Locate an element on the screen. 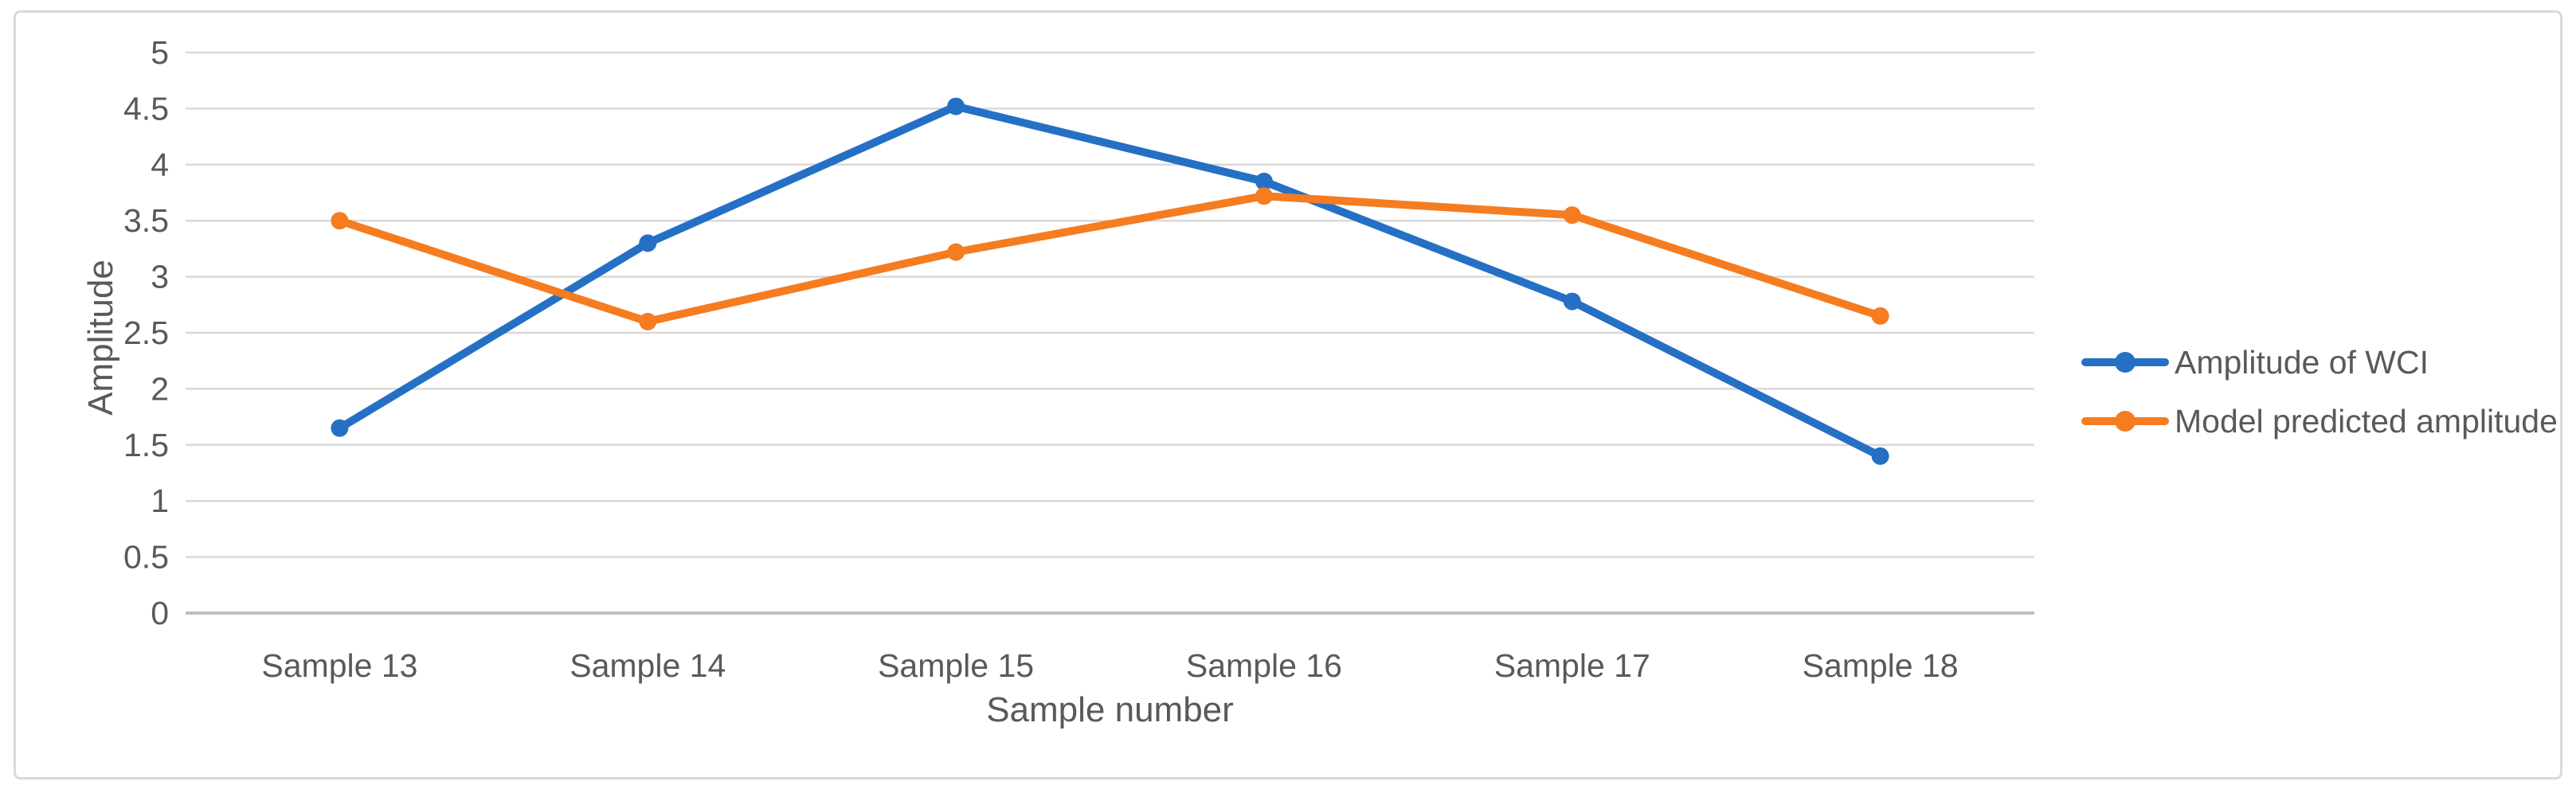  y-tick-label: 3 is located at coordinates (160, 277).